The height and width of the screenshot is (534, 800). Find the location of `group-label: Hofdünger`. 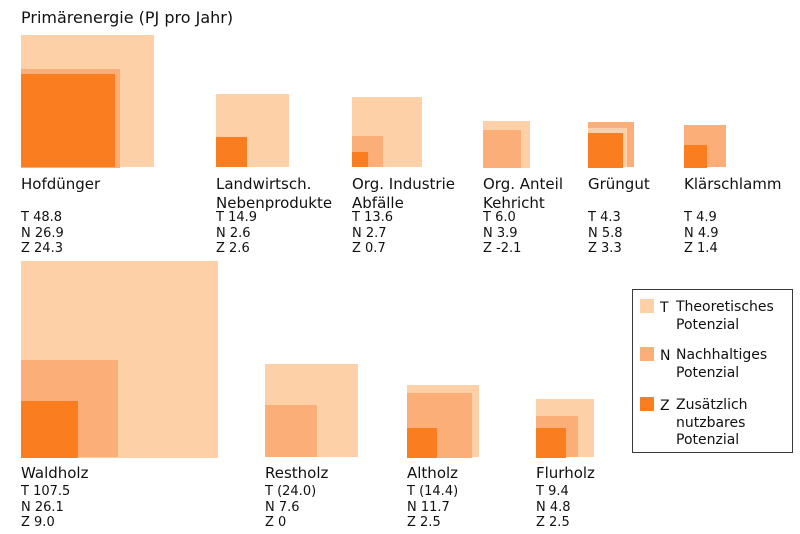

group-label: Hofdünger is located at coordinates (61, 184).